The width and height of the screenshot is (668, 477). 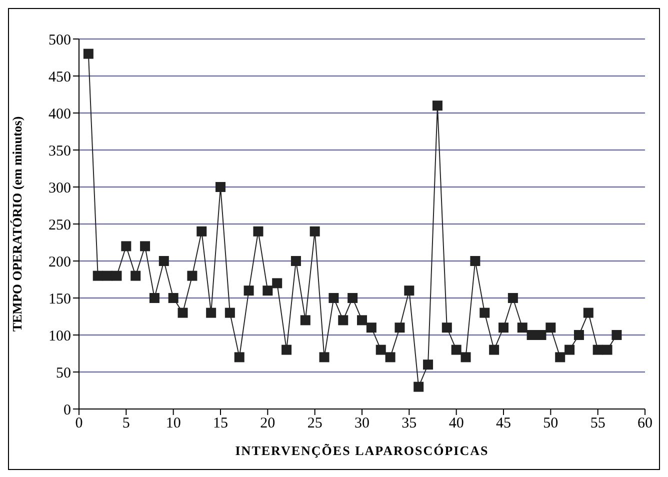 What do you see at coordinates (79, 424) in the screenshot?
I see `x-tick-label: 0` at bounding box center [79, 424].